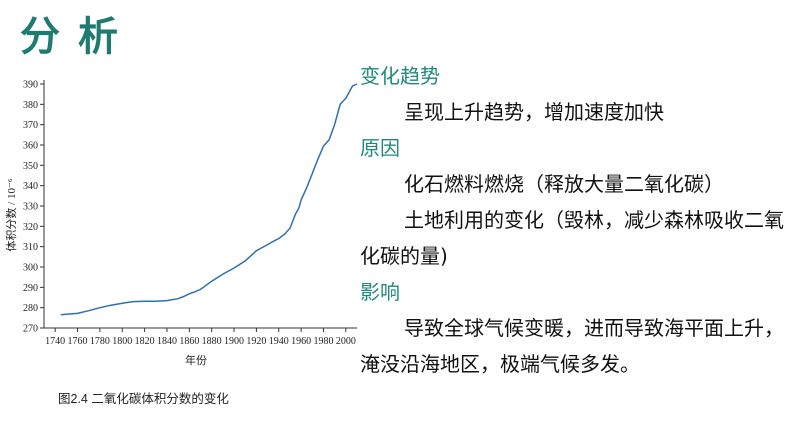  I want to click on x-tick-label: 1800, so click(122, 341).